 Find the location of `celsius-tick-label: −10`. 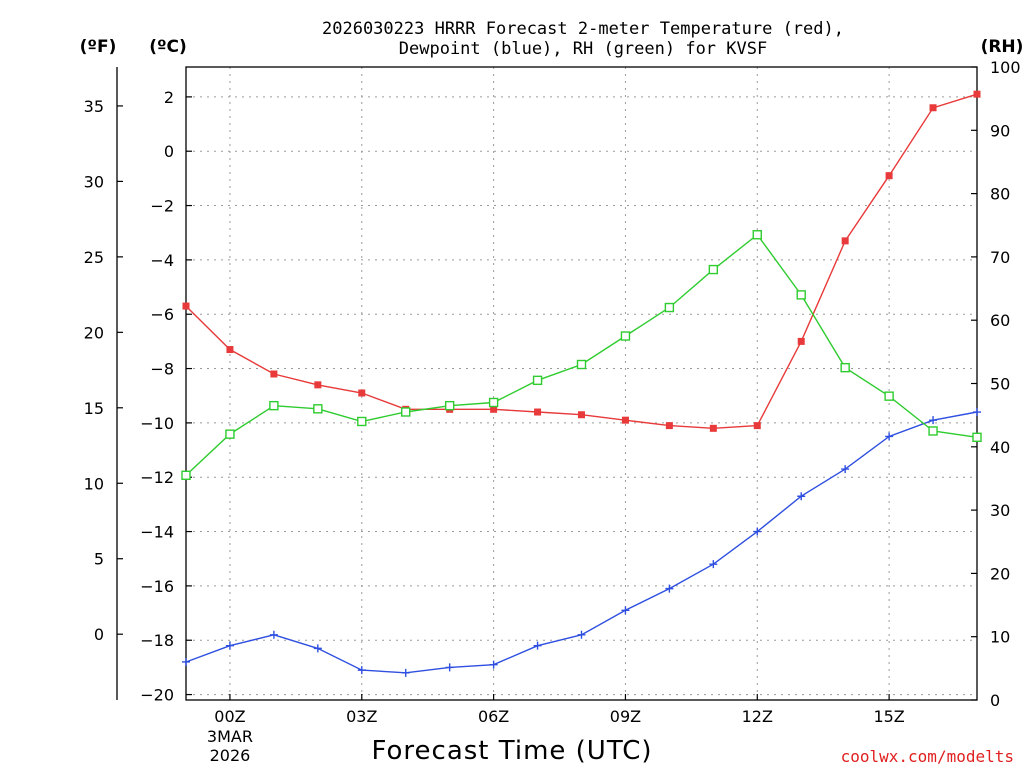

celsius-tick-label: −10 is located at coordinates (157, 423).